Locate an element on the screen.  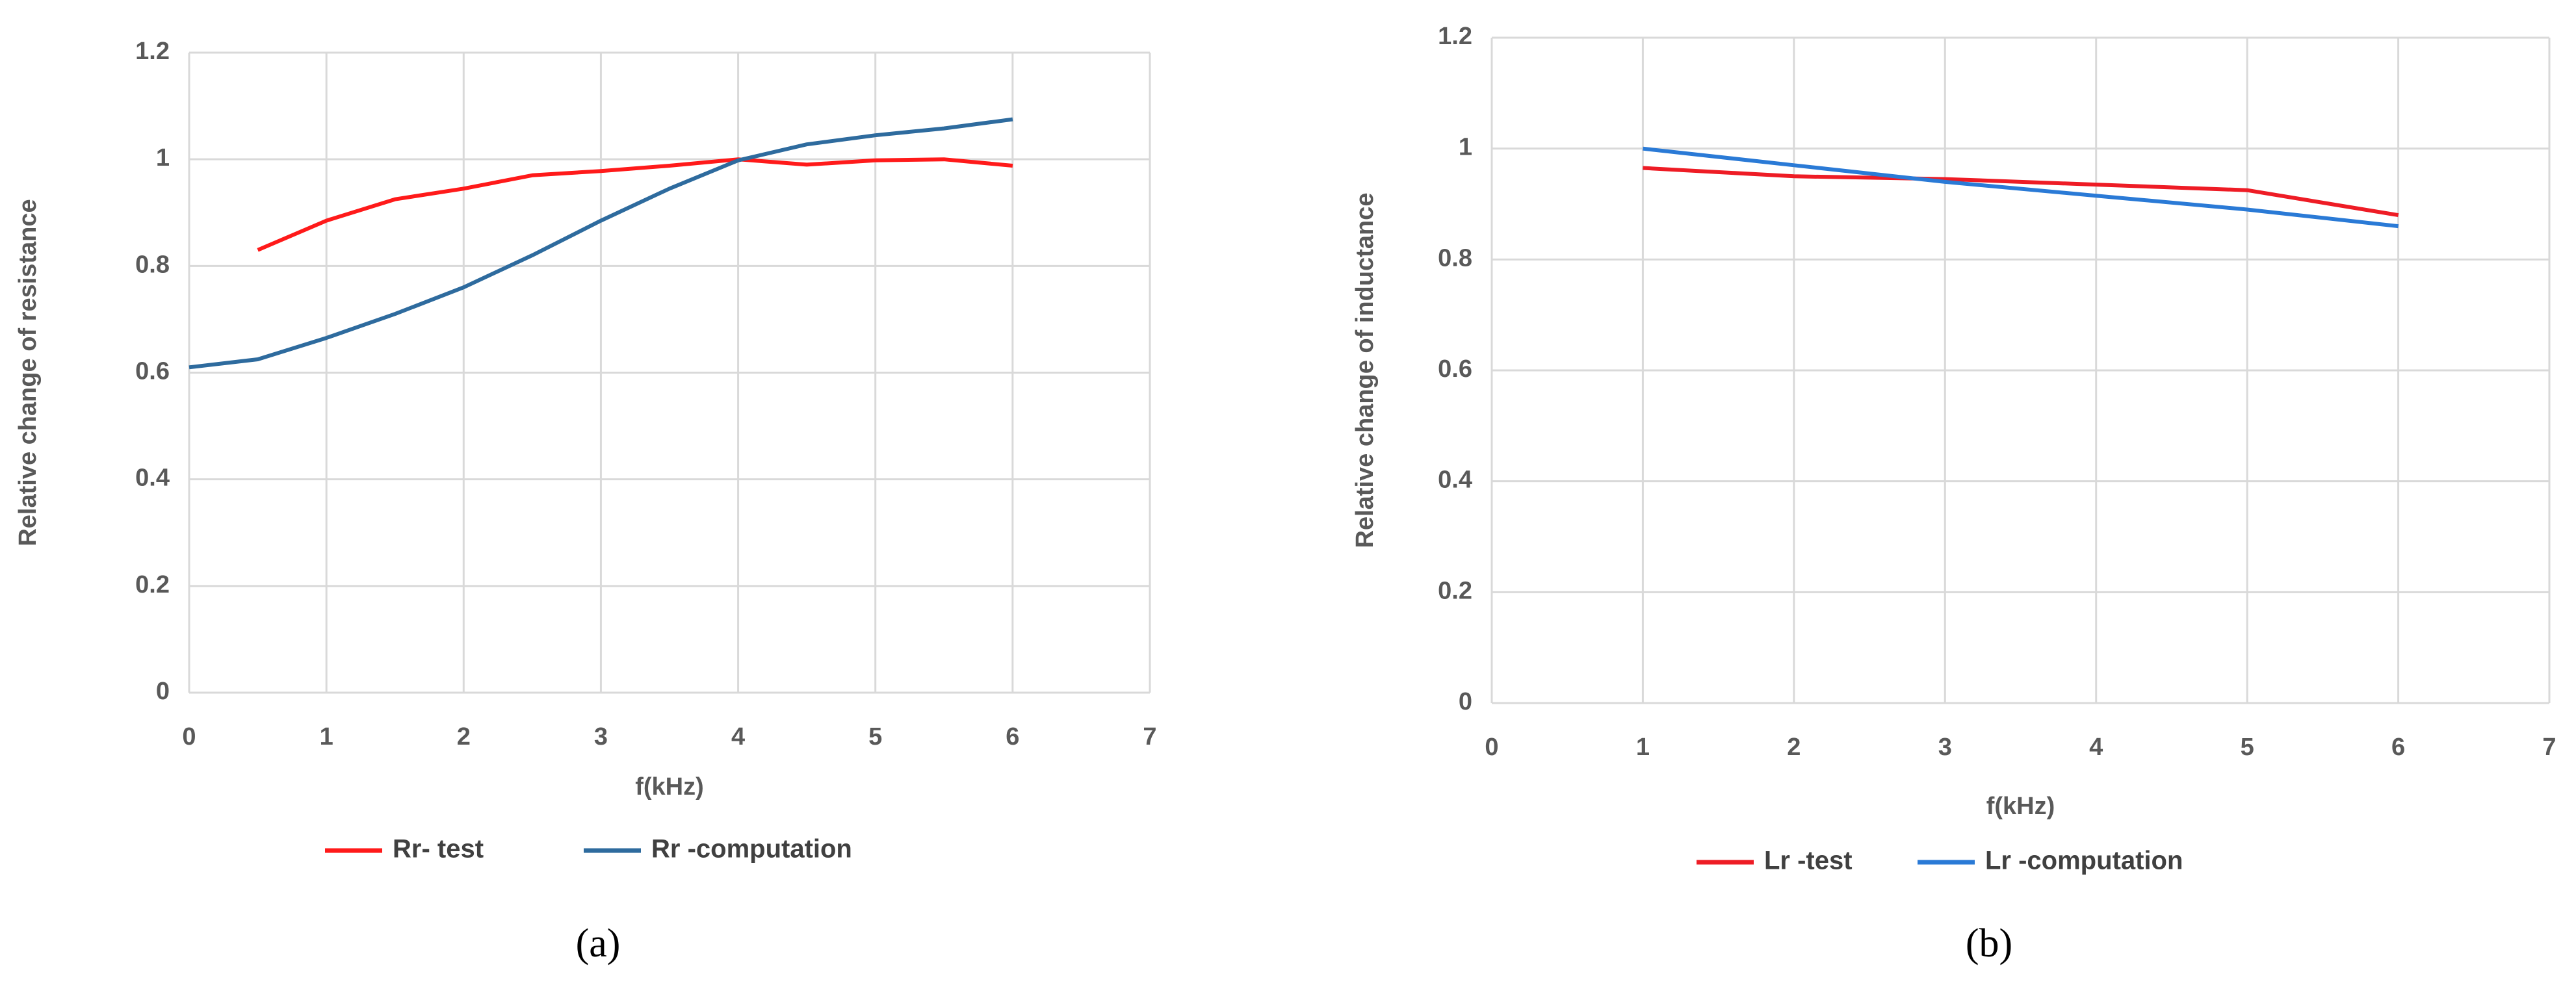
legend-label: Rr -computation is located at coordinates (751, 849).